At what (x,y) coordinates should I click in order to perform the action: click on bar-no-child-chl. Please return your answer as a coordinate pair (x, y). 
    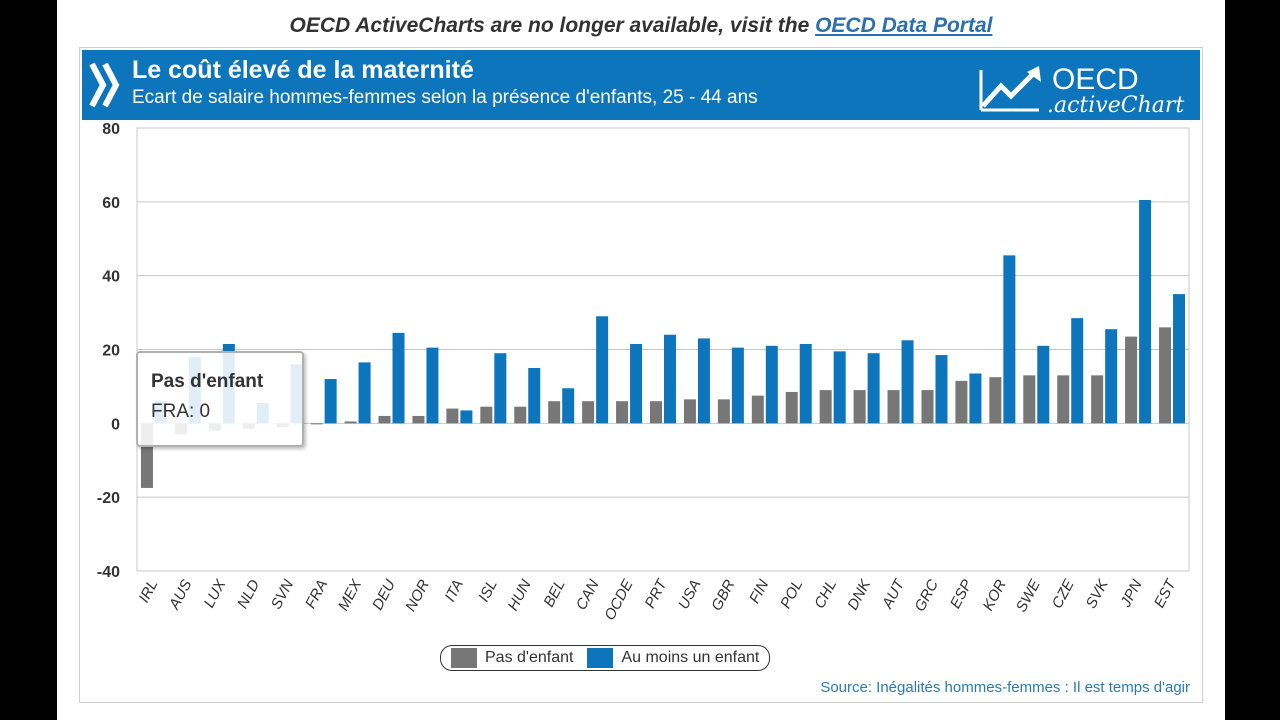
    Looking at the image, I should click on (825, 407).